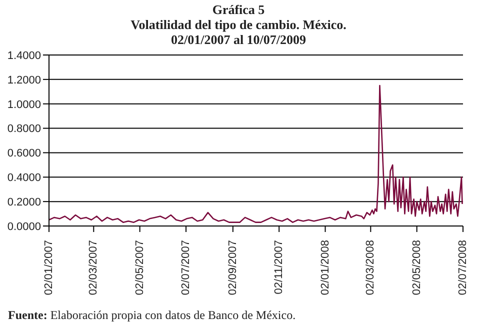 This screenshot has height=329, width=477. Describe the element at coordinates (24, 56) in the screenshot. I see `y-tick-label: 1.4000` at that location.